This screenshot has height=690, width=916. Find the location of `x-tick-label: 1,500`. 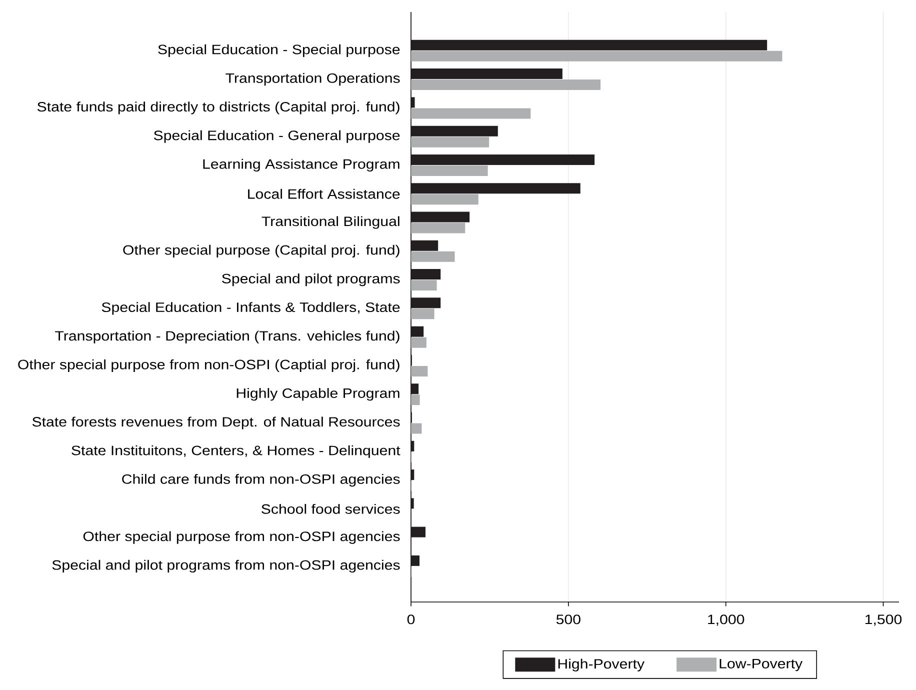

x-tick-label: 1,500 is located at coordinates (883, 620).